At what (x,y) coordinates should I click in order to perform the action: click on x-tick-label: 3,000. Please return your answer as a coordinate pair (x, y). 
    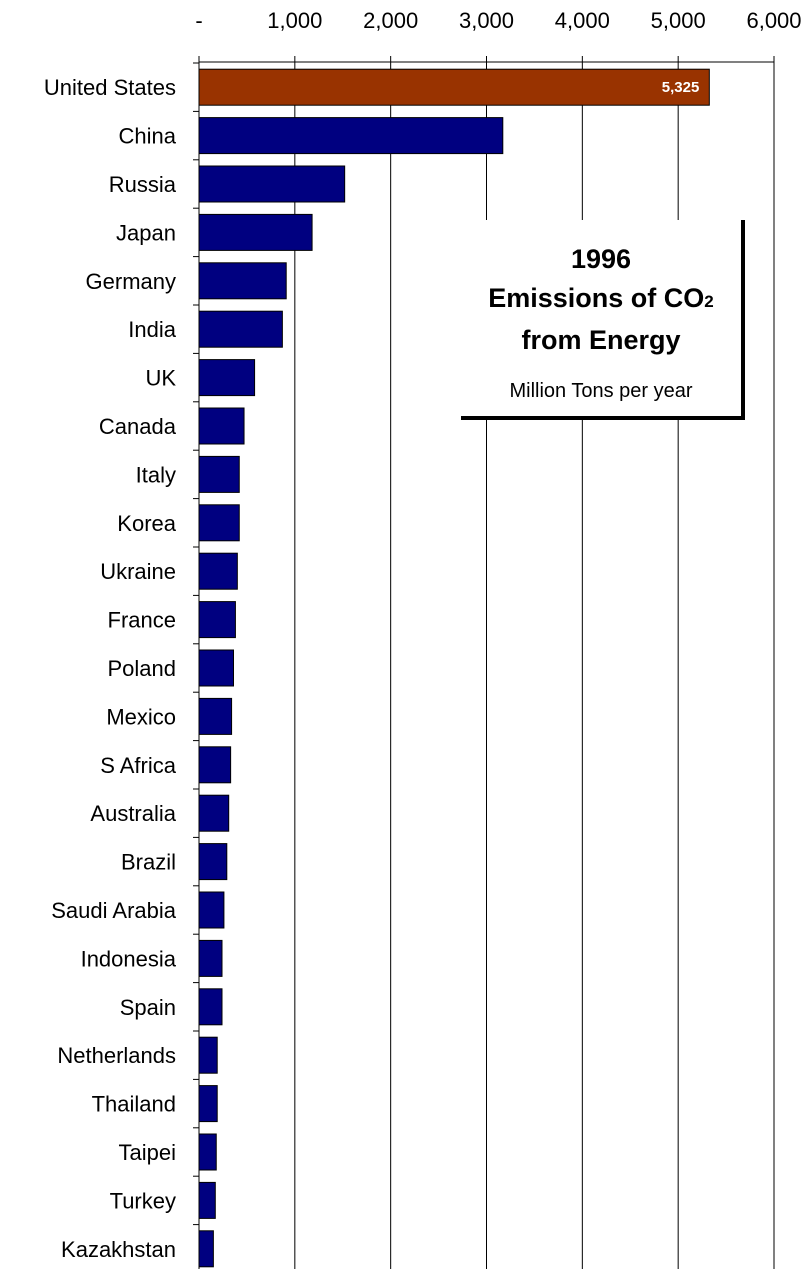
    Looking at the image, I should click on (486, 20).